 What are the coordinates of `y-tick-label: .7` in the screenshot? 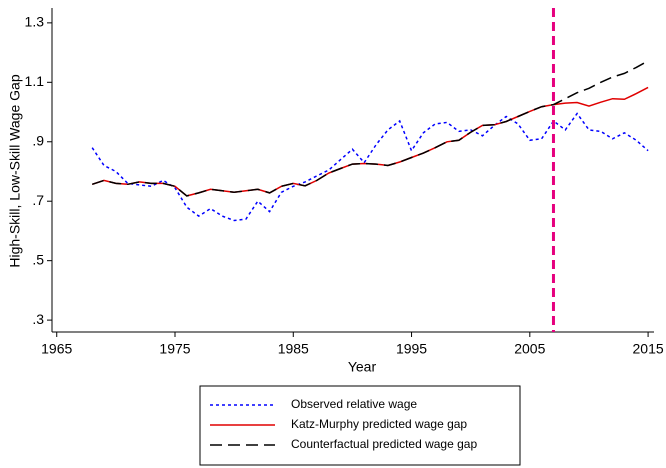 It's located at (38, 200).